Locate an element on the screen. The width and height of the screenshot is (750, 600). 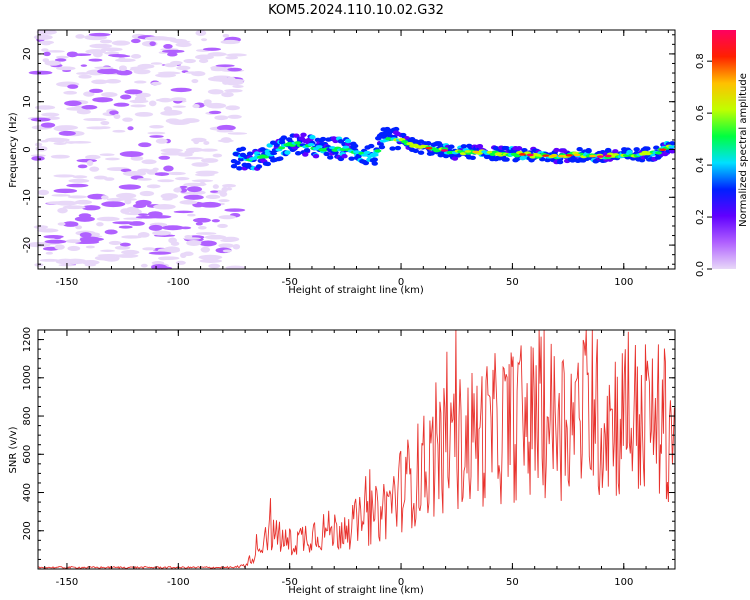
spectrogram-ytick-label: -20 is located at coordinates (27, 245).